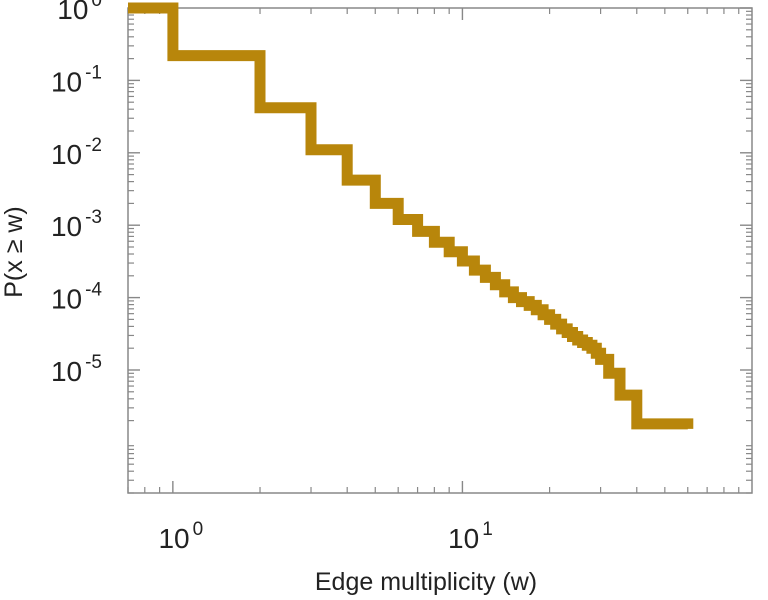 This screenshot has height=600, width=768. What do you see at coordinates (76, 224) in the screenshot?
I see `y-tick-label: 10 -3` at bounding box center [76, 224].